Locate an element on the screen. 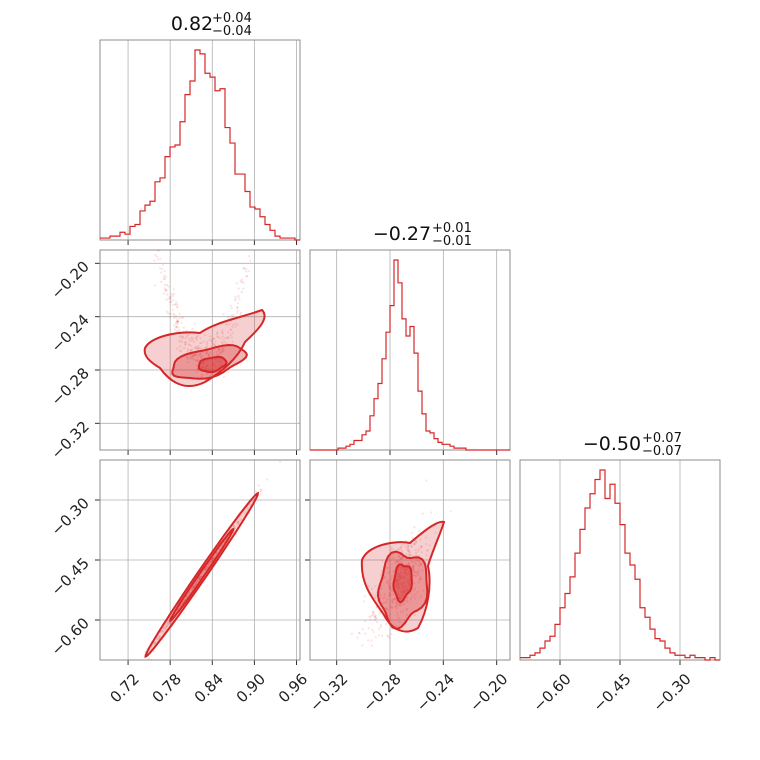 The image size is (760, 760). x-tick-label-p2-1: −0.45 is located at coordinates (612, 692).